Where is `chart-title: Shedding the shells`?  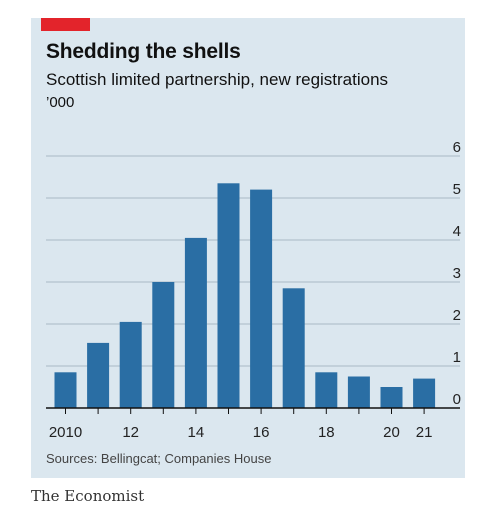
chart-title: Shedding the shells is located at coordinates (143, 51).